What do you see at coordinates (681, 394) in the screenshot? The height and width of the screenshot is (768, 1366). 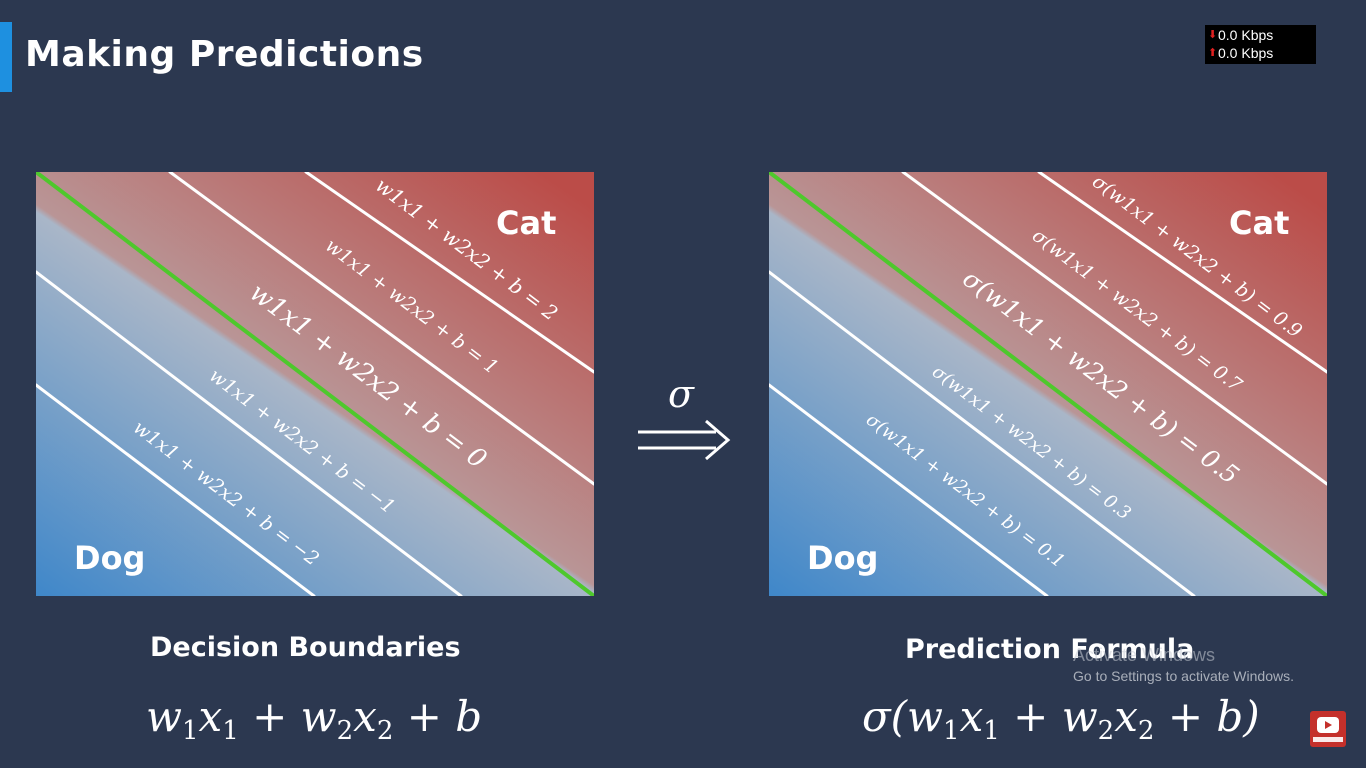 I see `sigma-label: σ` at bounding box center [681, 394].